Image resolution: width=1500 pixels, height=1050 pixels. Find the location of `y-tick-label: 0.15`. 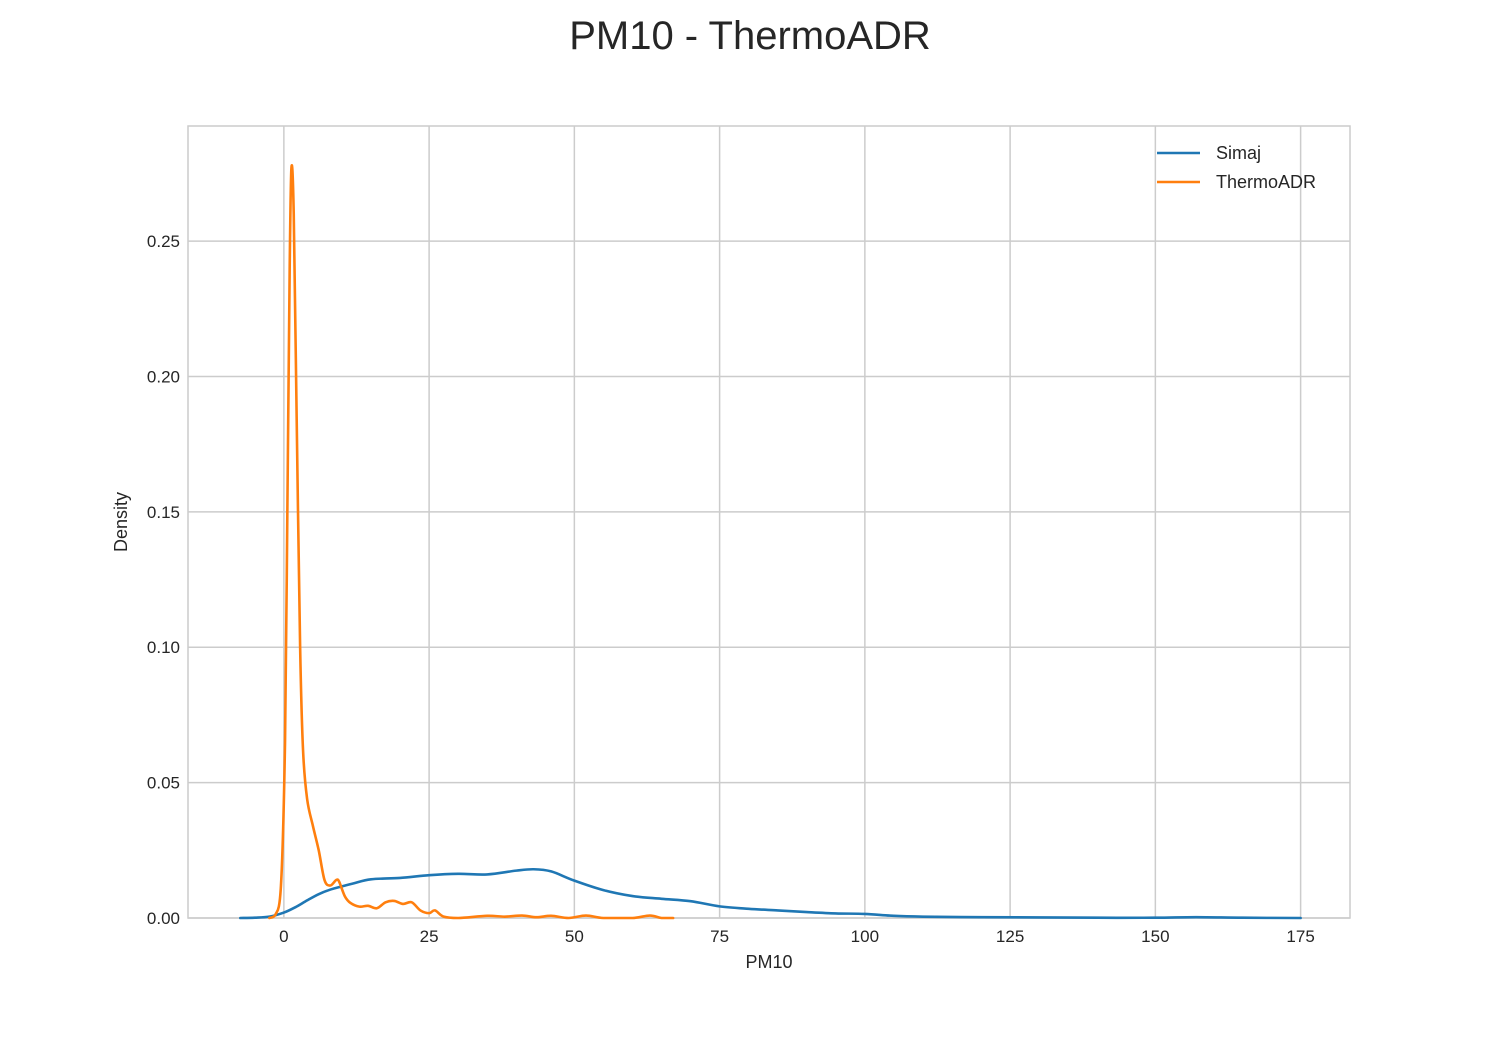

y-tick-label: 0.15 is located at coordinates (163, 512).